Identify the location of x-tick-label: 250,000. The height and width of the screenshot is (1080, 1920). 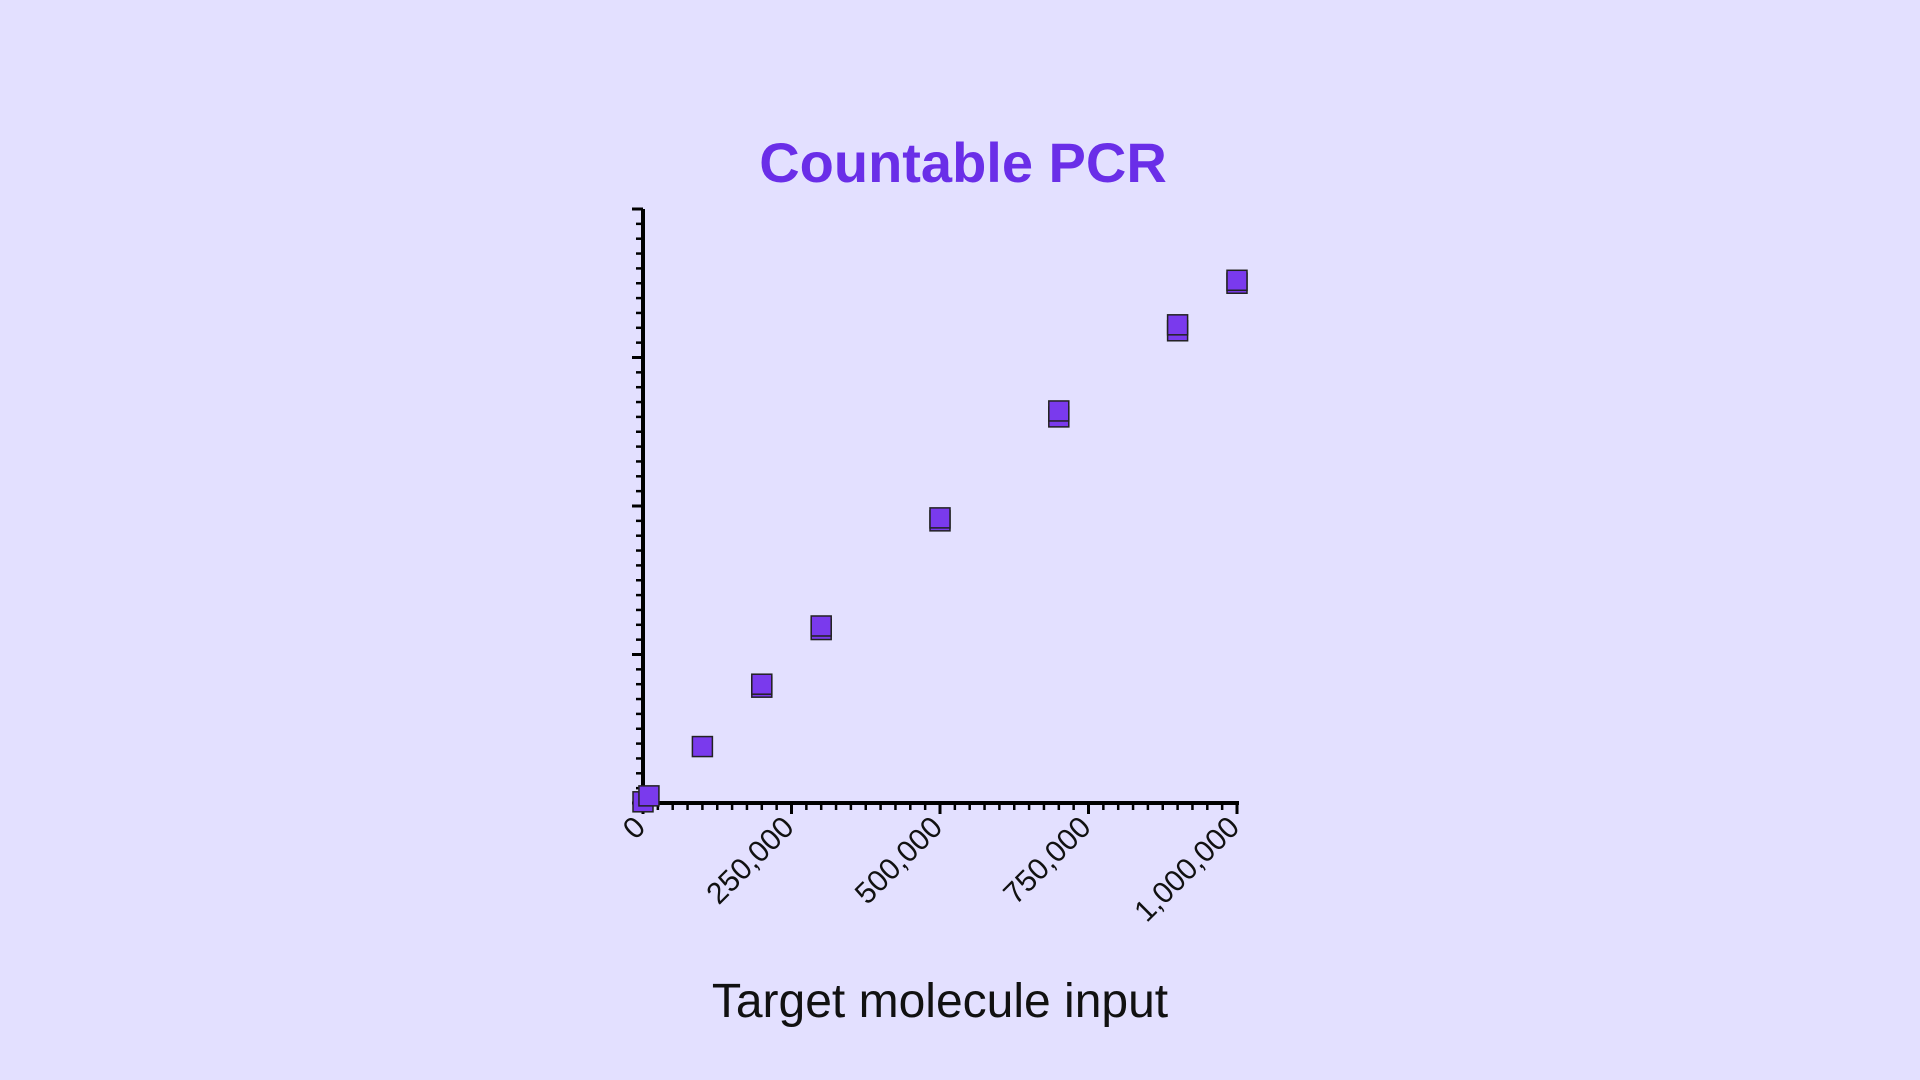
(750, 861).